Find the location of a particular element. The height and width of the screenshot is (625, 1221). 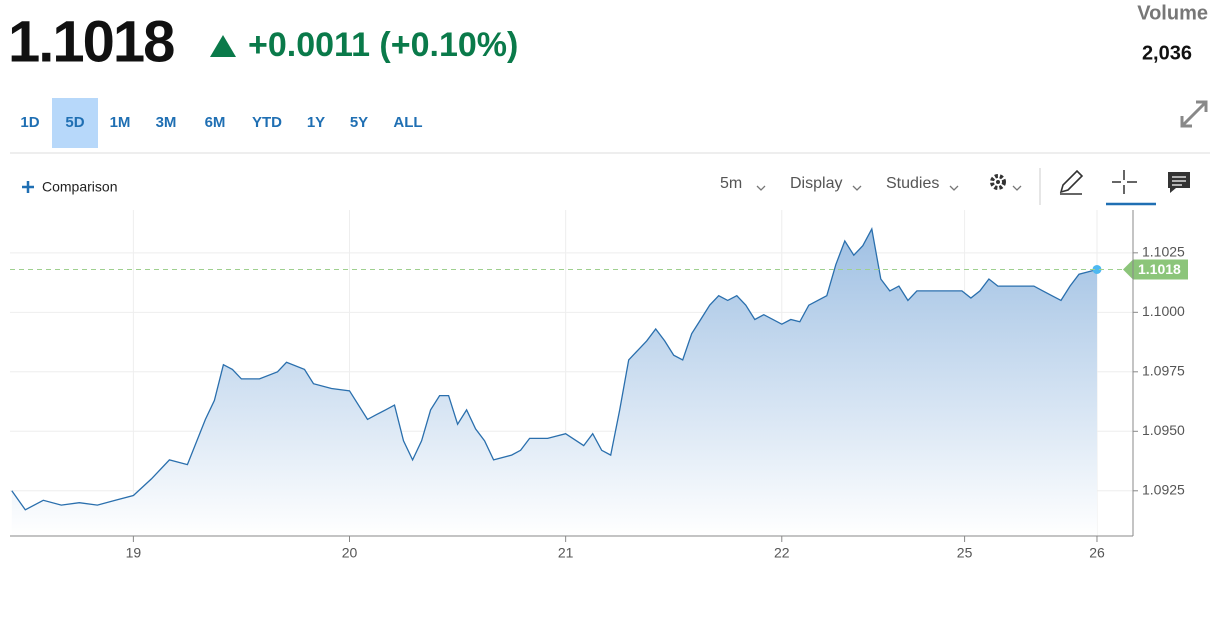

range-tabs: 1D 5D 1M 3M 6M YTD 1Y 5Y ALL is located at coordinates (221, 123).